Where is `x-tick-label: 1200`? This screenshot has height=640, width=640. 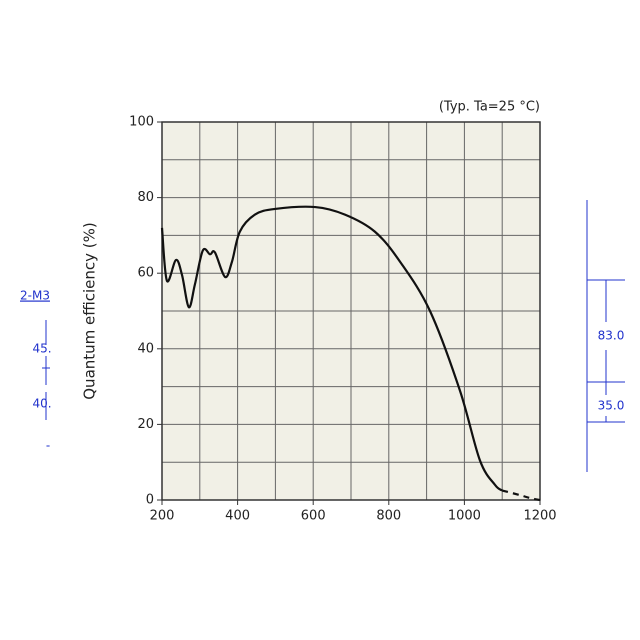 x-tick-label: 1200 is located at coordinates (539, 516).